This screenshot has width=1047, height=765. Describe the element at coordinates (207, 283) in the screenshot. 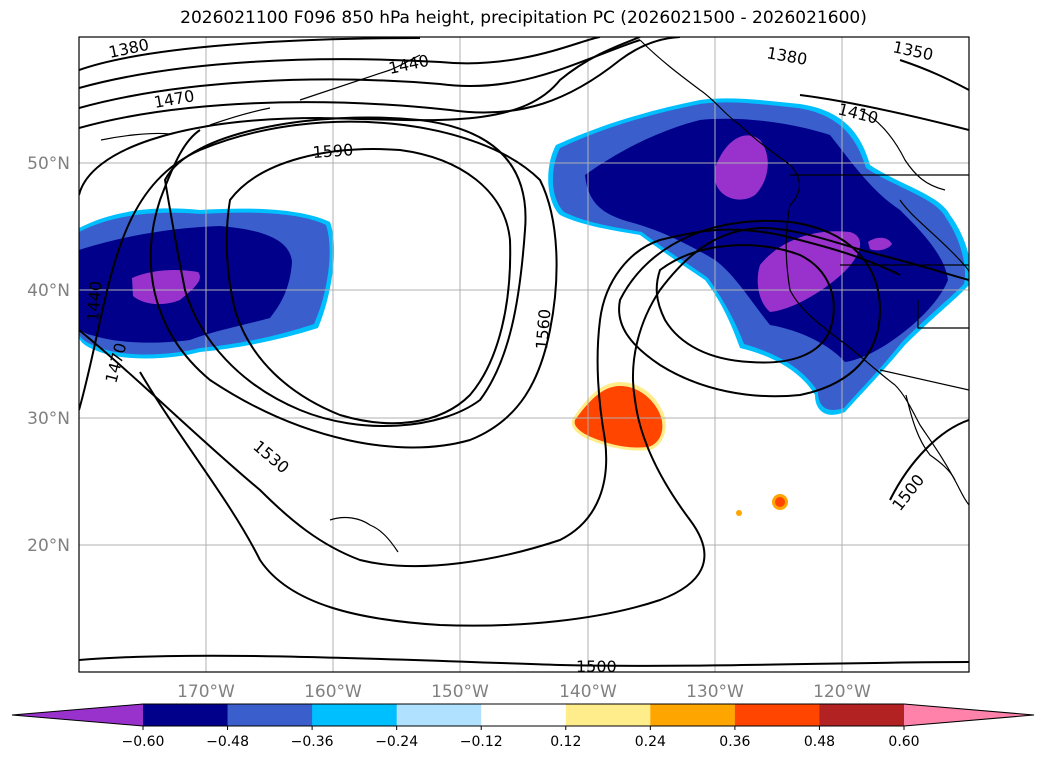

I see `precip-region-west` at that location.